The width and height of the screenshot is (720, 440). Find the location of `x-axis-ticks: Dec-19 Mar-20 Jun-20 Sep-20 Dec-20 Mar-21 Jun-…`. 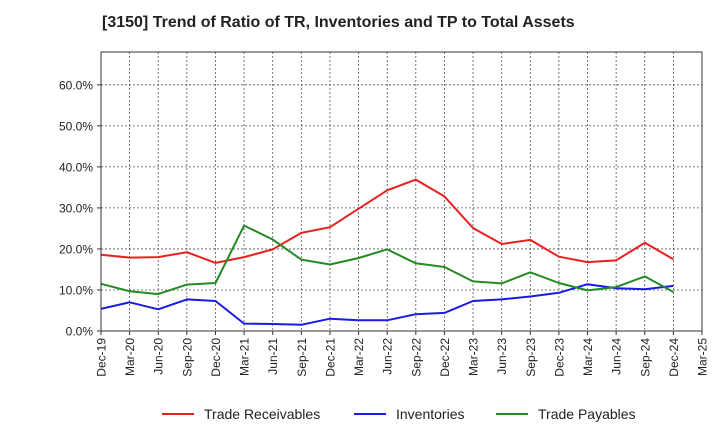

x-axis-ticks: Dec-19 Mar-20 Jun-20 Sep-20 Dec-20 Mar-21 Jun-… is located at coordinates (402, 354).